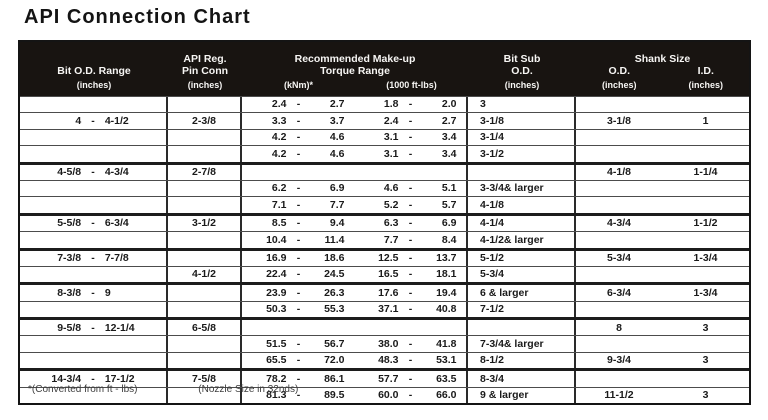  Describe the element at coordinates (116, 223) in the screenshot. I see `bit-od-high: 6-3/4` at that location.